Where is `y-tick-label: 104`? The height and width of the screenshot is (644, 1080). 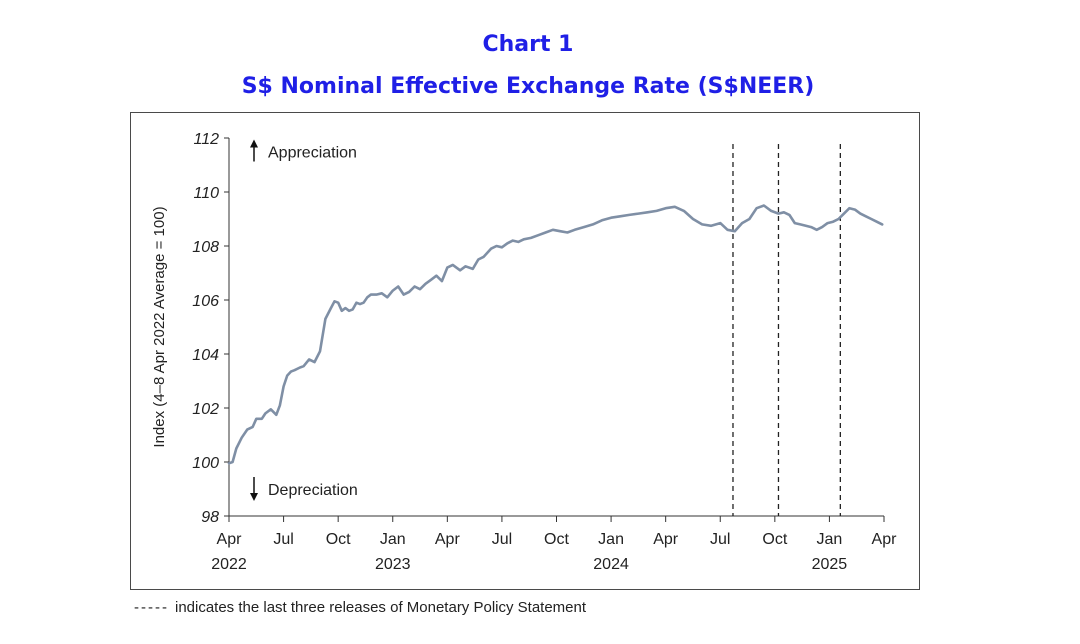 y-tick-label: 104 is located at coordinates (205, 355).